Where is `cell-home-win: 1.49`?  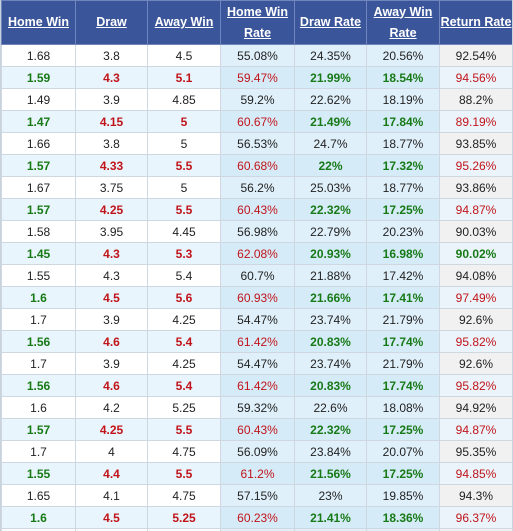
cell-home-win: 1.49 is located at coordinates (38, 99).